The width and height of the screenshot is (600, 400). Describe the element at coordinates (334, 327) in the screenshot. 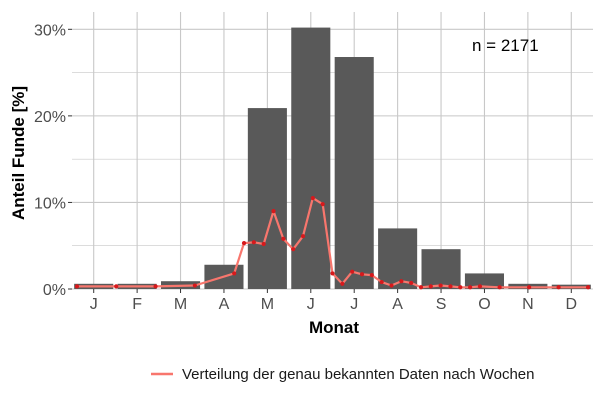

I see `x-axis-title: Monat` at that location.